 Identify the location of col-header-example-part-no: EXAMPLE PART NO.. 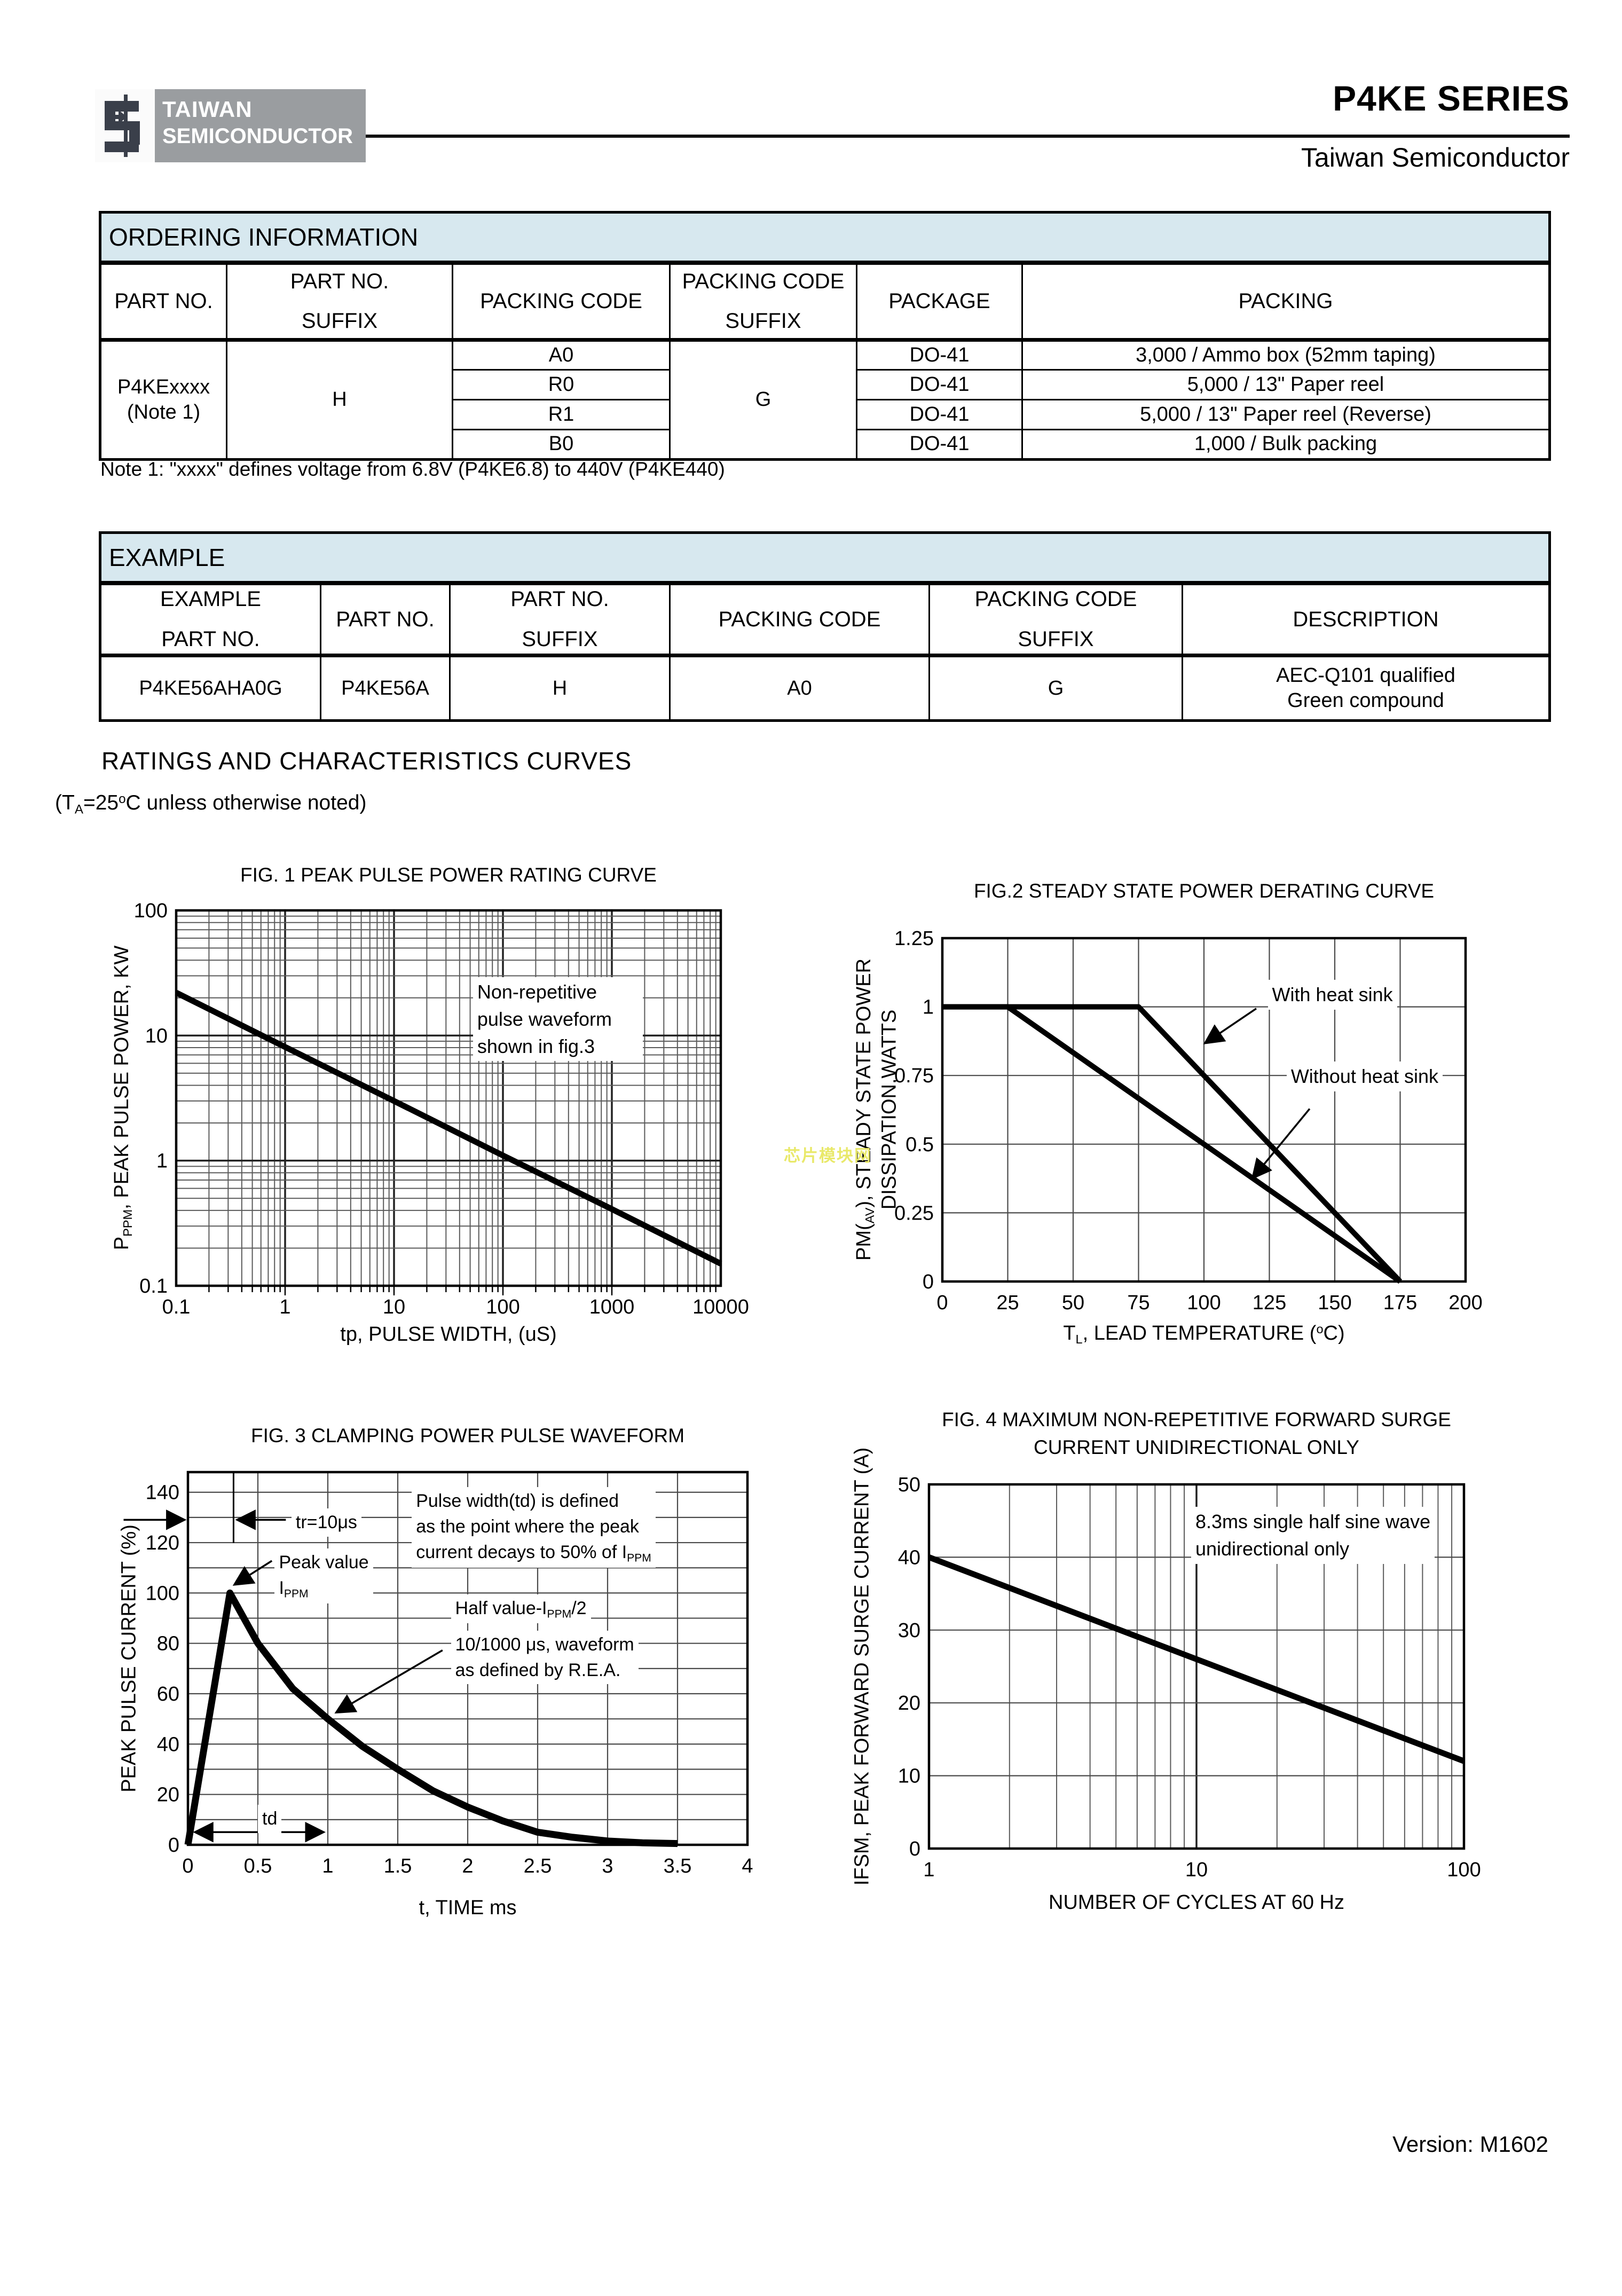
(210, 619).